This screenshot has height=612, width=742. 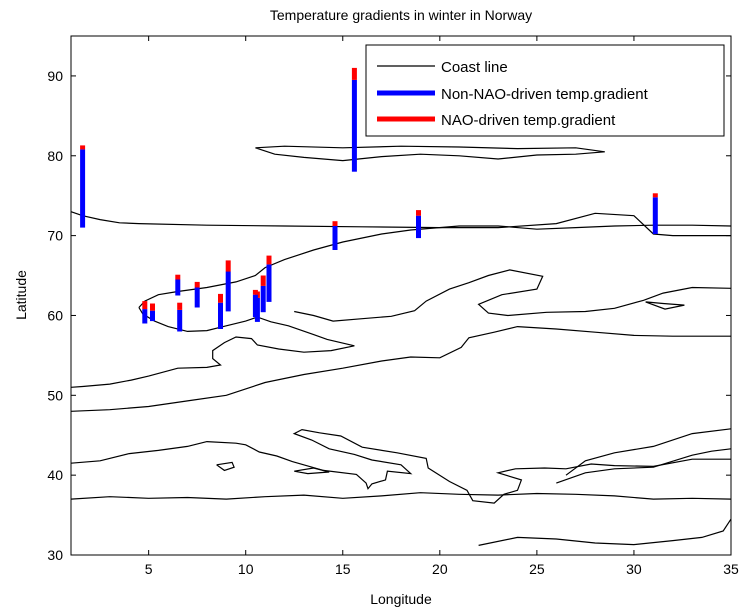 I want to click on y-tick-label: 30, so click(x=55, y=555).